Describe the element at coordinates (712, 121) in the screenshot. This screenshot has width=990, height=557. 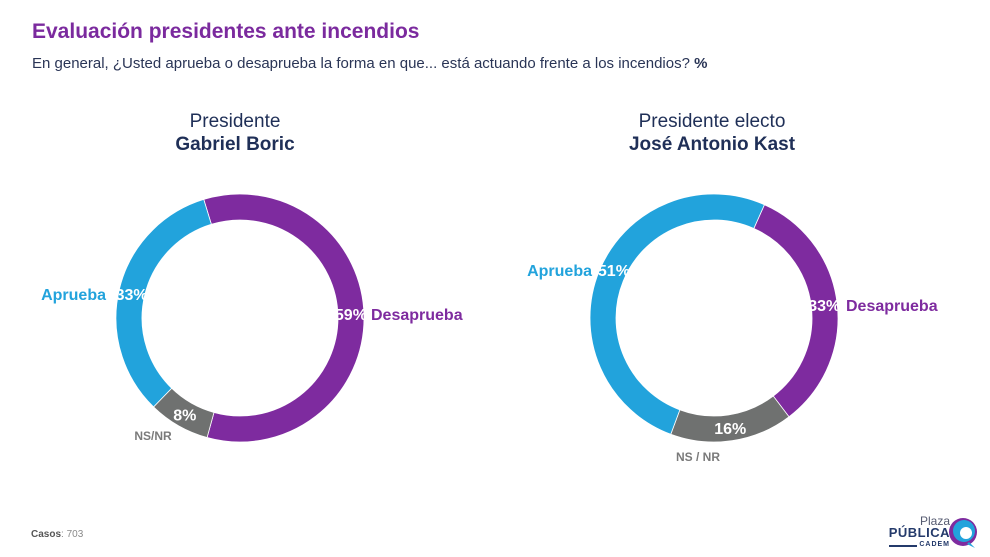
I see `chart-2-role: Presidente electo` at that location.